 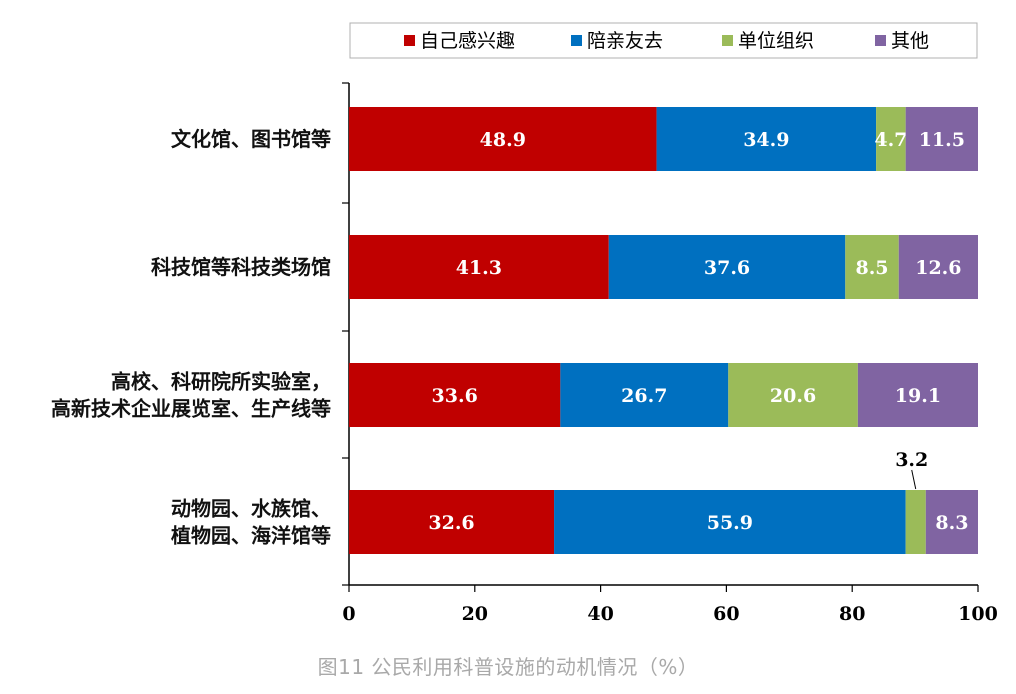 I want to click on x-tick-label: 20, so click(x=475, y=614).